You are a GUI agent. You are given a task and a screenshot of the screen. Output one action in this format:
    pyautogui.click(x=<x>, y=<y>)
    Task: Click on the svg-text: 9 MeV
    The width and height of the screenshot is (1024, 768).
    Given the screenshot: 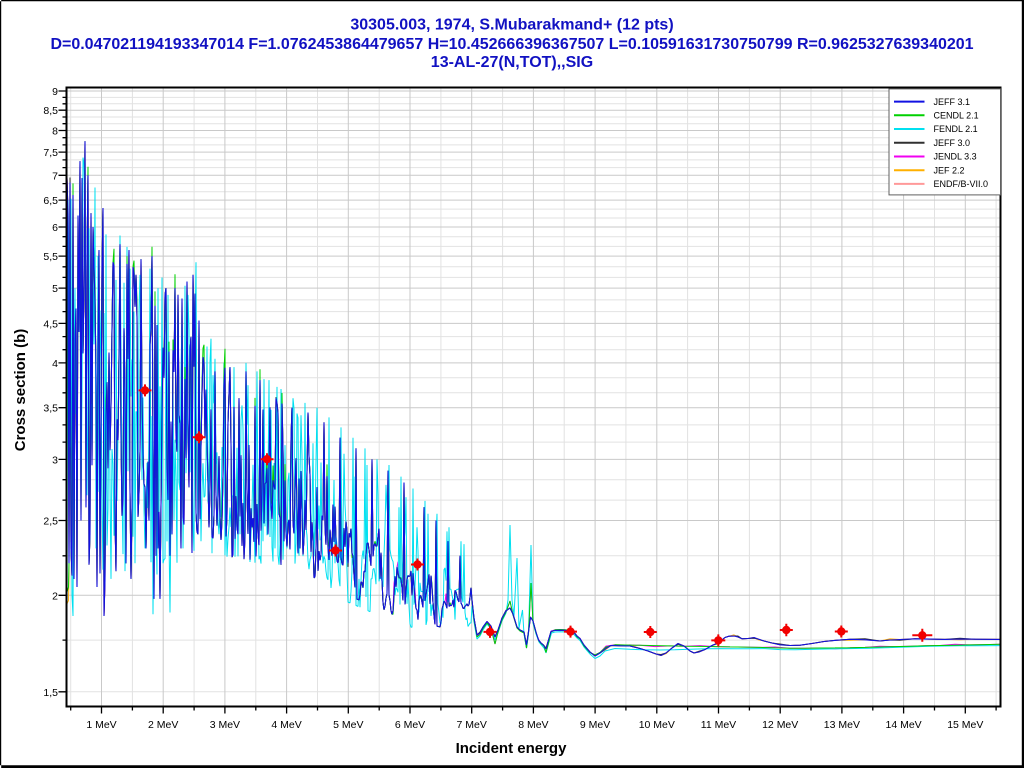 What is the action you would take?
    pyautogui.click(x=595, y=725)
    